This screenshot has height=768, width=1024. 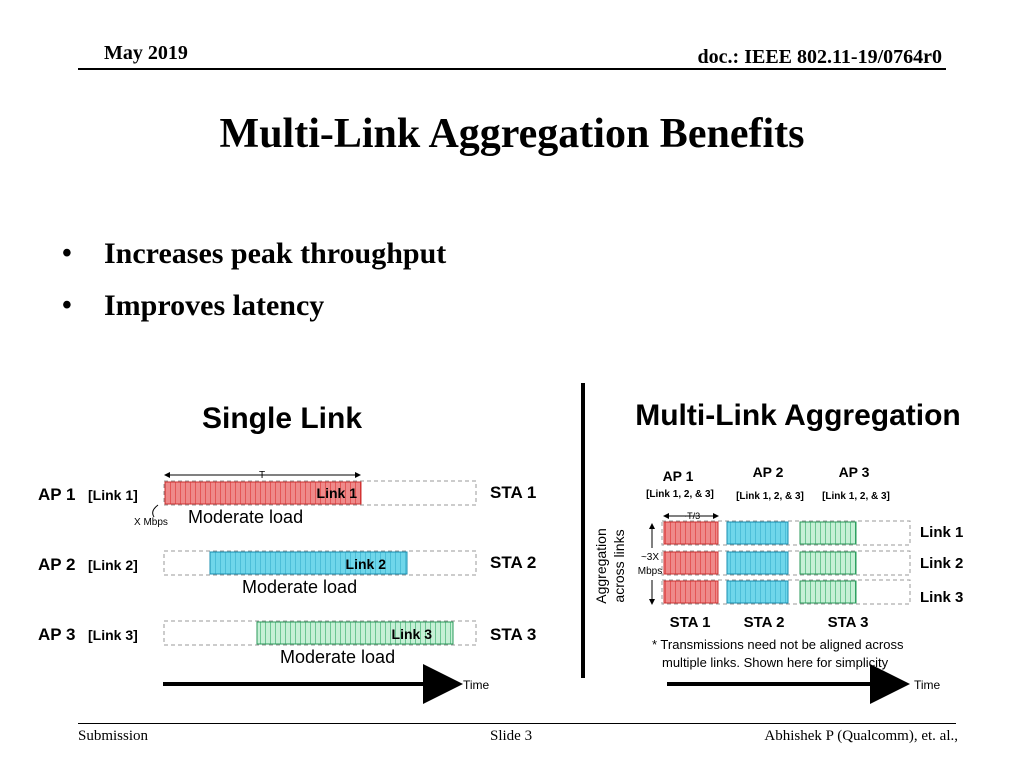 What do you see at coordinates (275, 253) in the screenshot?
I see `bullet-text: Increases peak throughput` at bounding box center [275, 253].